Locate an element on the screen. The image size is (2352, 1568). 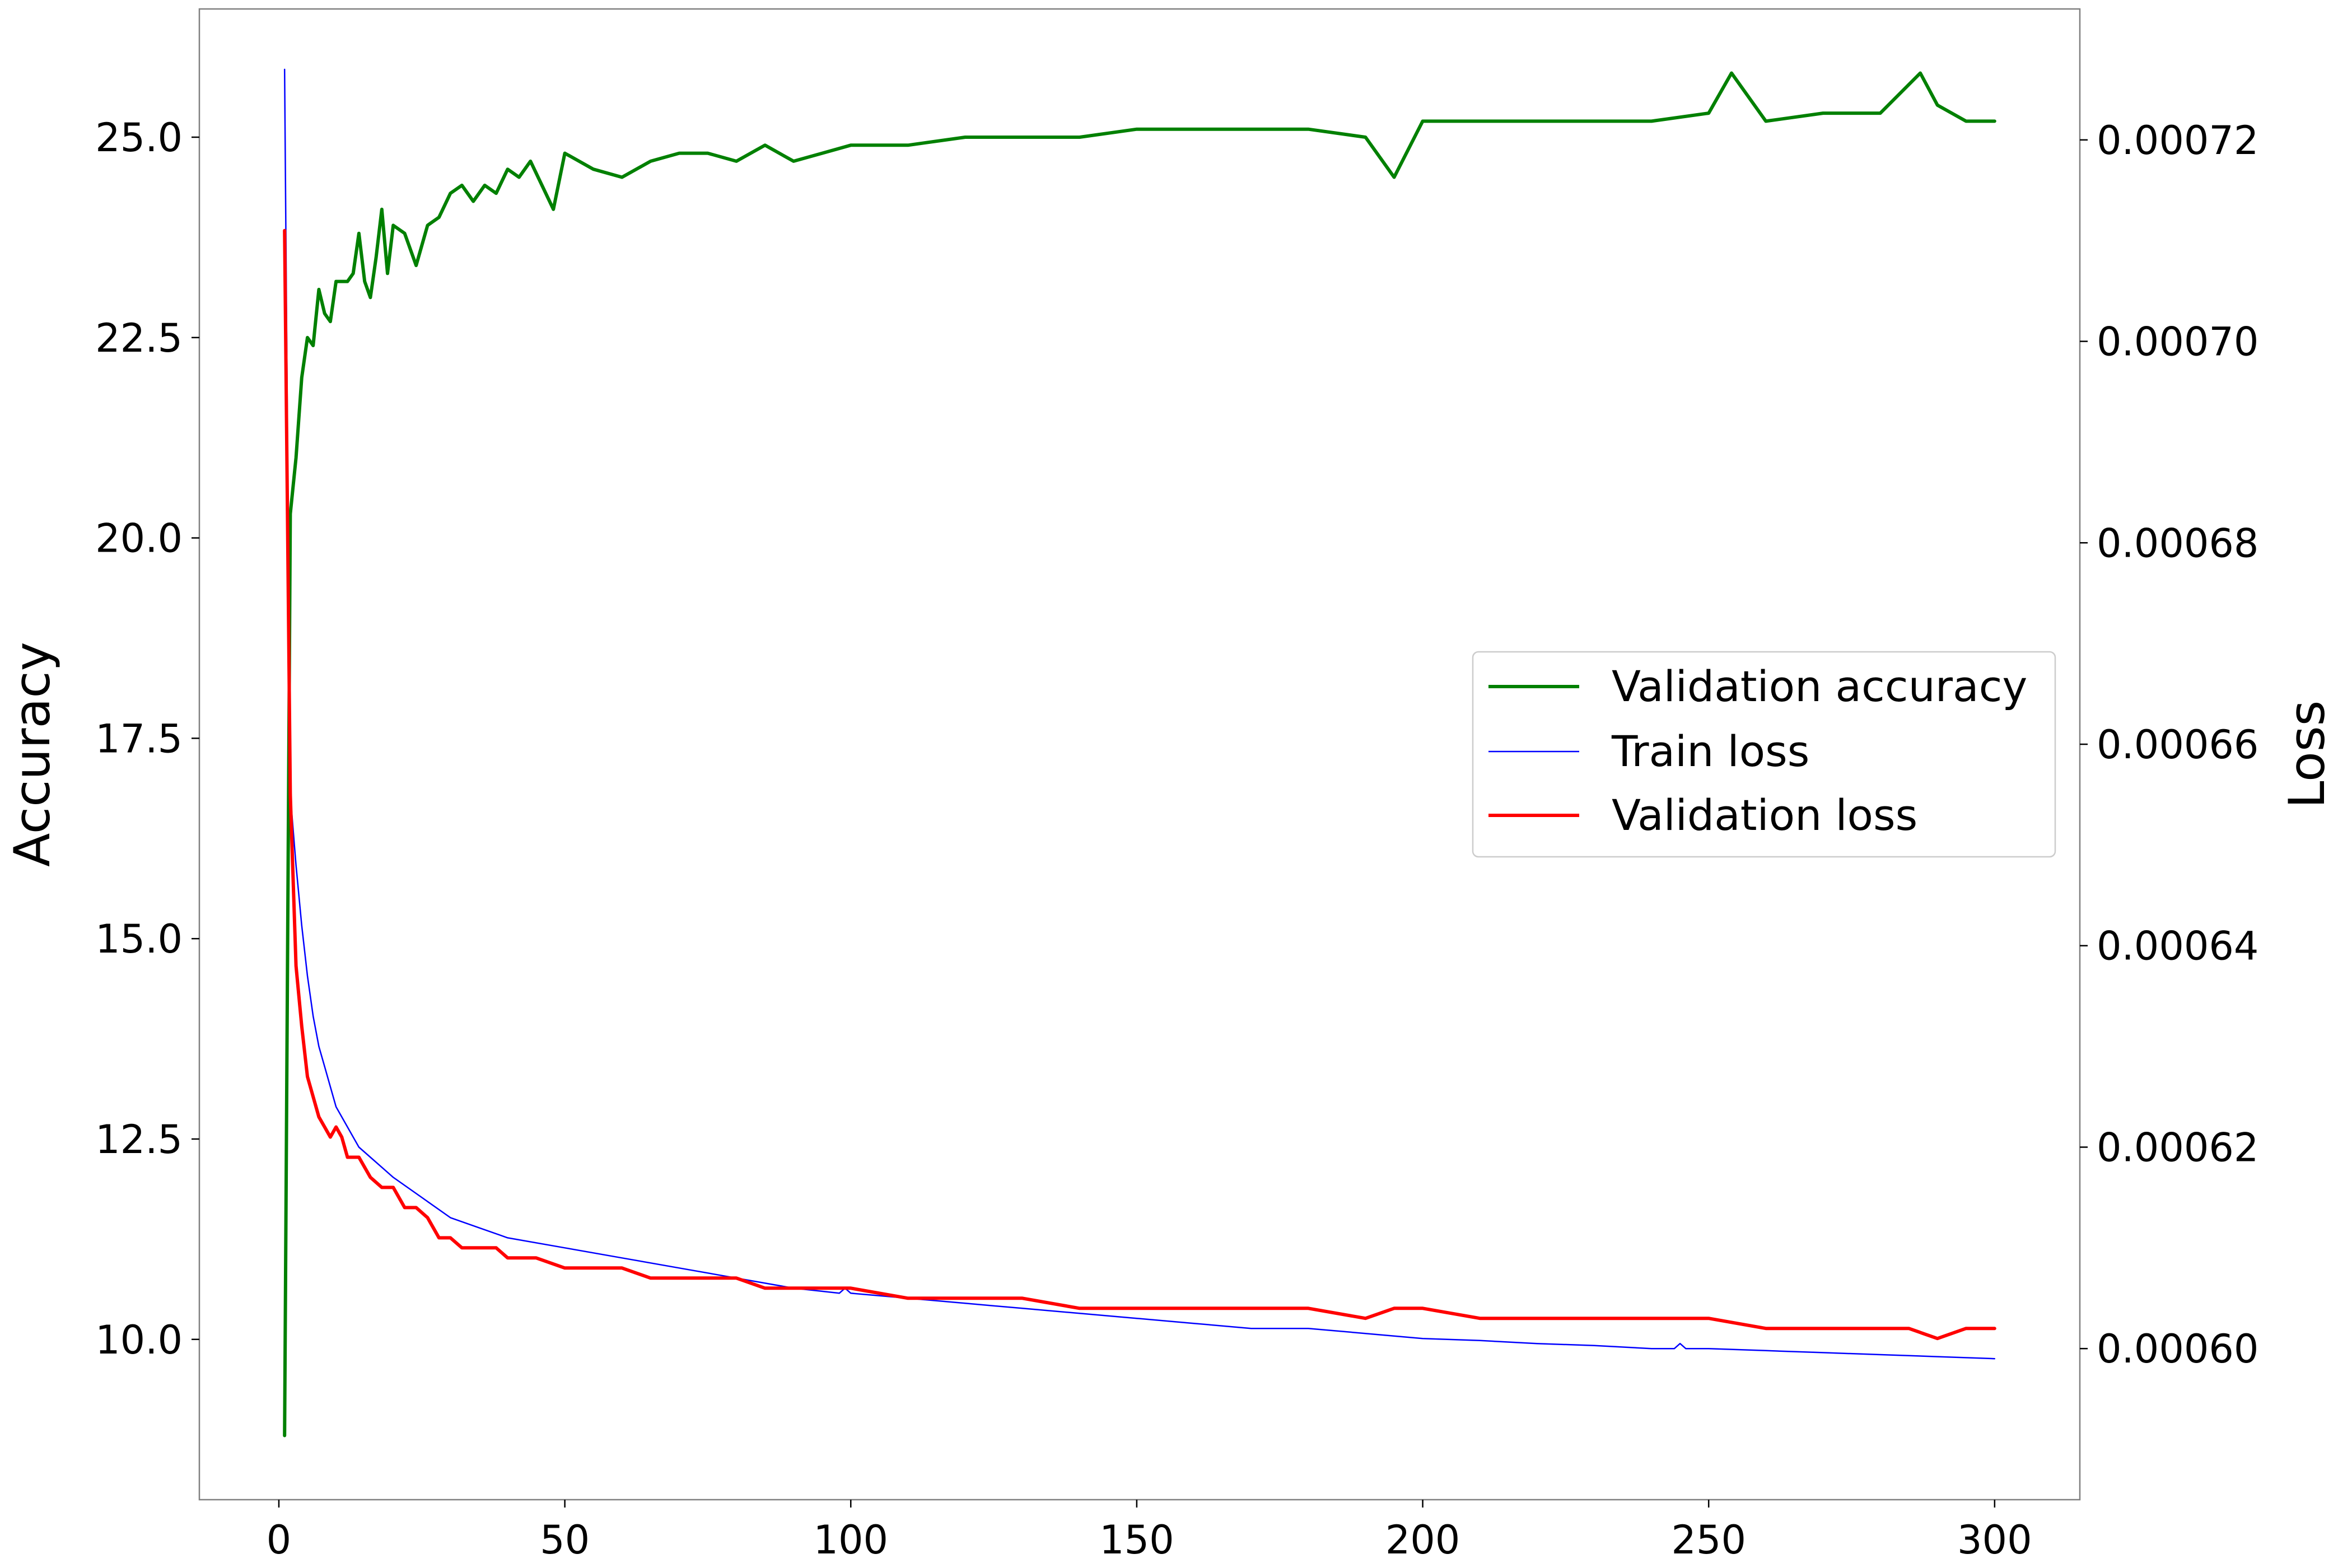
y-left-tick-label: 22.5 is located at coordinates (139, 338).